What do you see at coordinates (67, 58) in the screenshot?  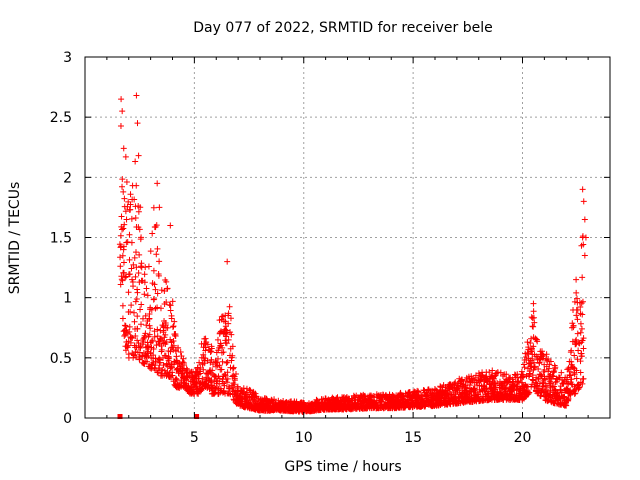 I see `y-tick-label: 3` at bounding box center [67, 58].